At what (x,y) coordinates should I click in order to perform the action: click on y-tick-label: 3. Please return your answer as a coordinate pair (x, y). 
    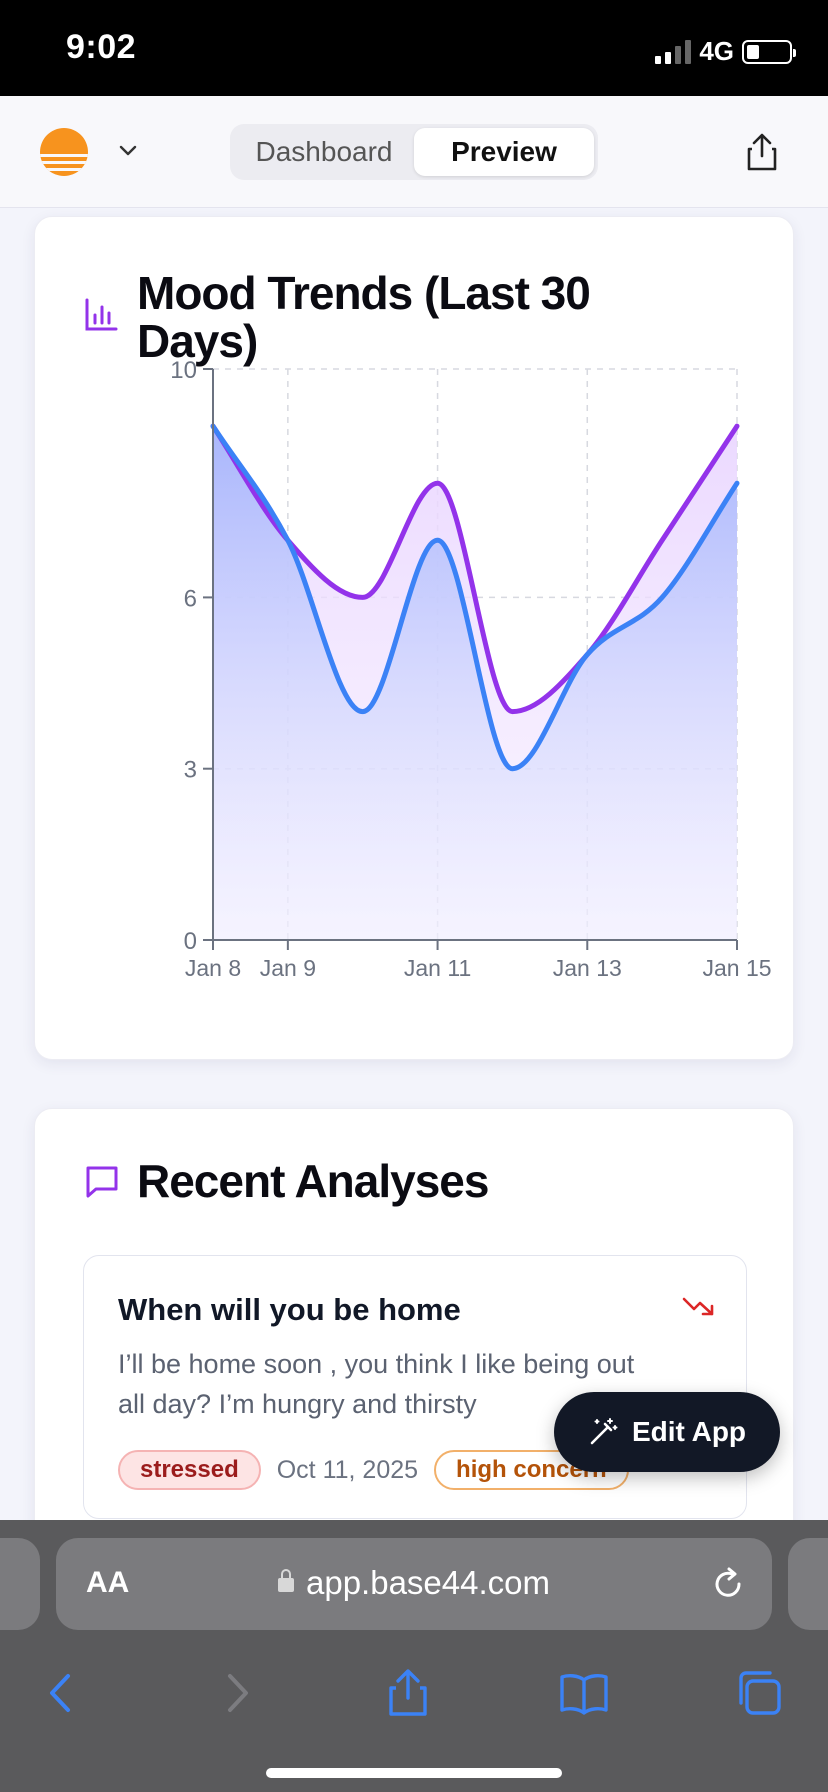
    Looking at the image, I should click on (190, 770).